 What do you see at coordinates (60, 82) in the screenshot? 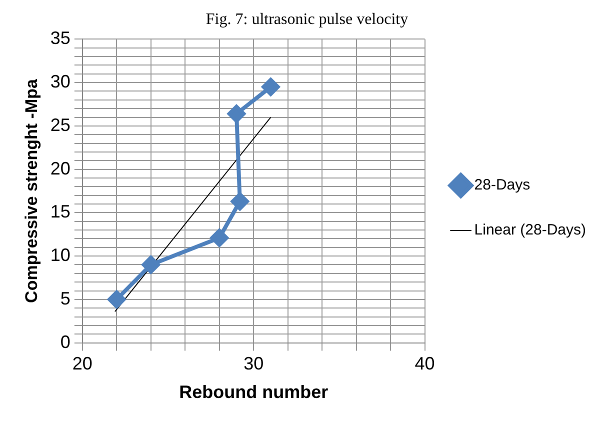
I see `y-tick-label: 30` at bounding box center [60, 82].